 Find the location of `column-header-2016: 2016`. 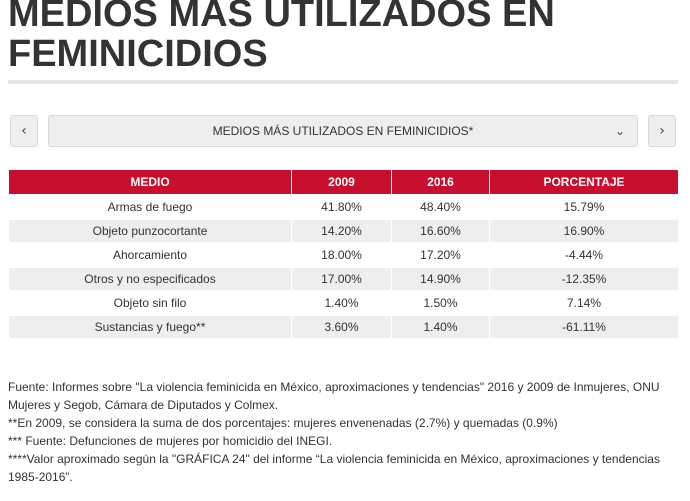

column-header-2016: 2016 is located at coordinates (441, 182).